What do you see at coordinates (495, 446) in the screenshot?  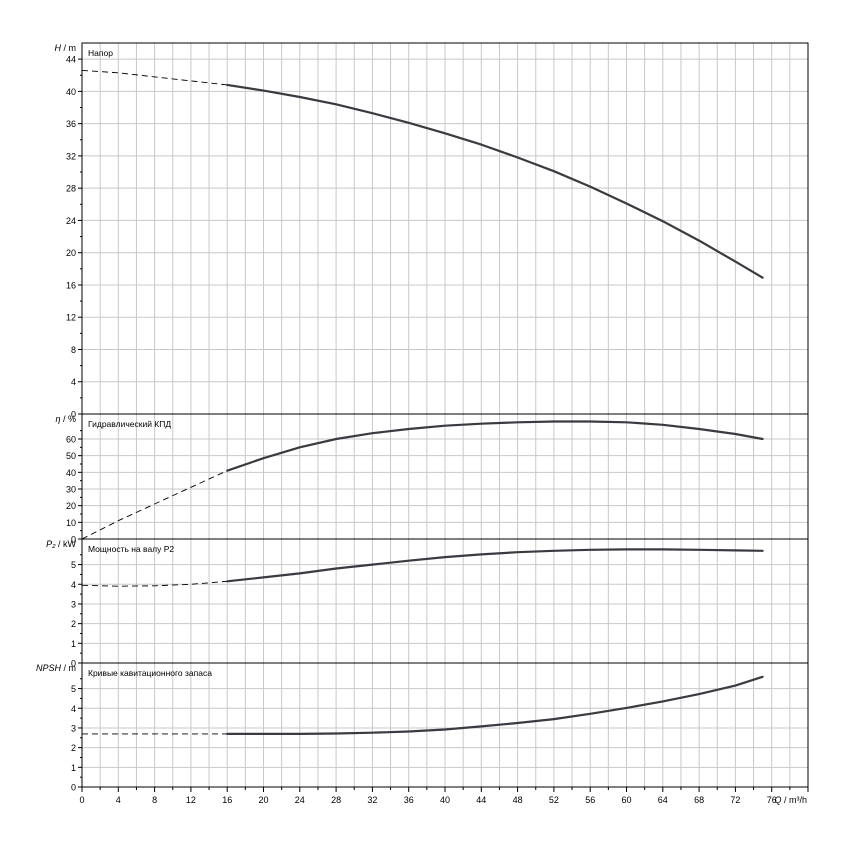 I see `curve-solid-efficiency` at bounding box center [495, 446].